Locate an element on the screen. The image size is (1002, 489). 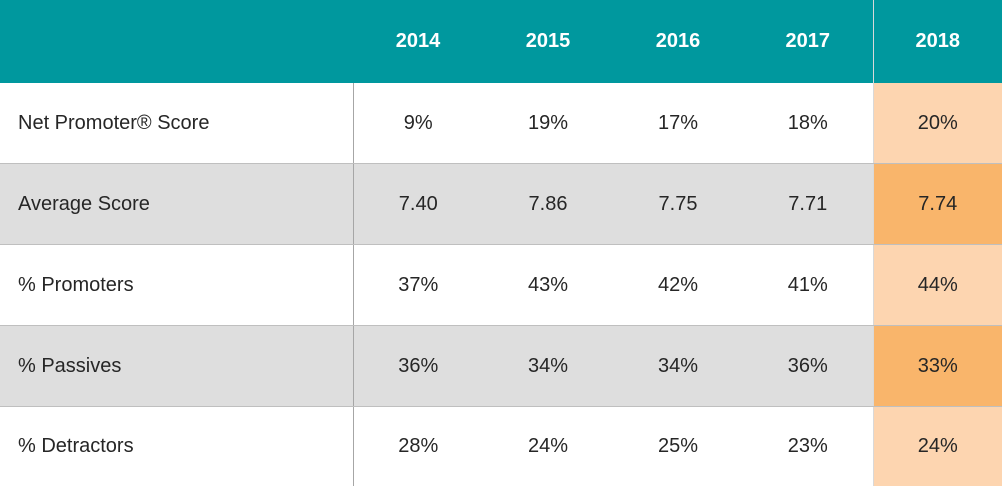
header-cell-2018: 2018 is located at coordinates (937, 41).